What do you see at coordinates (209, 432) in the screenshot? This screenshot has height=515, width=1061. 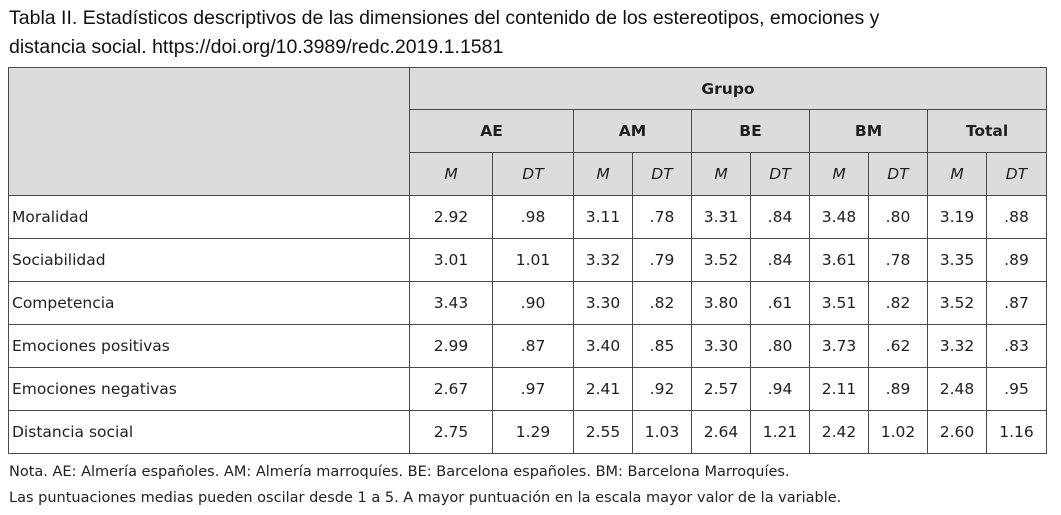 I see `row-label: Distancia social` at bounding box center [209, 432].